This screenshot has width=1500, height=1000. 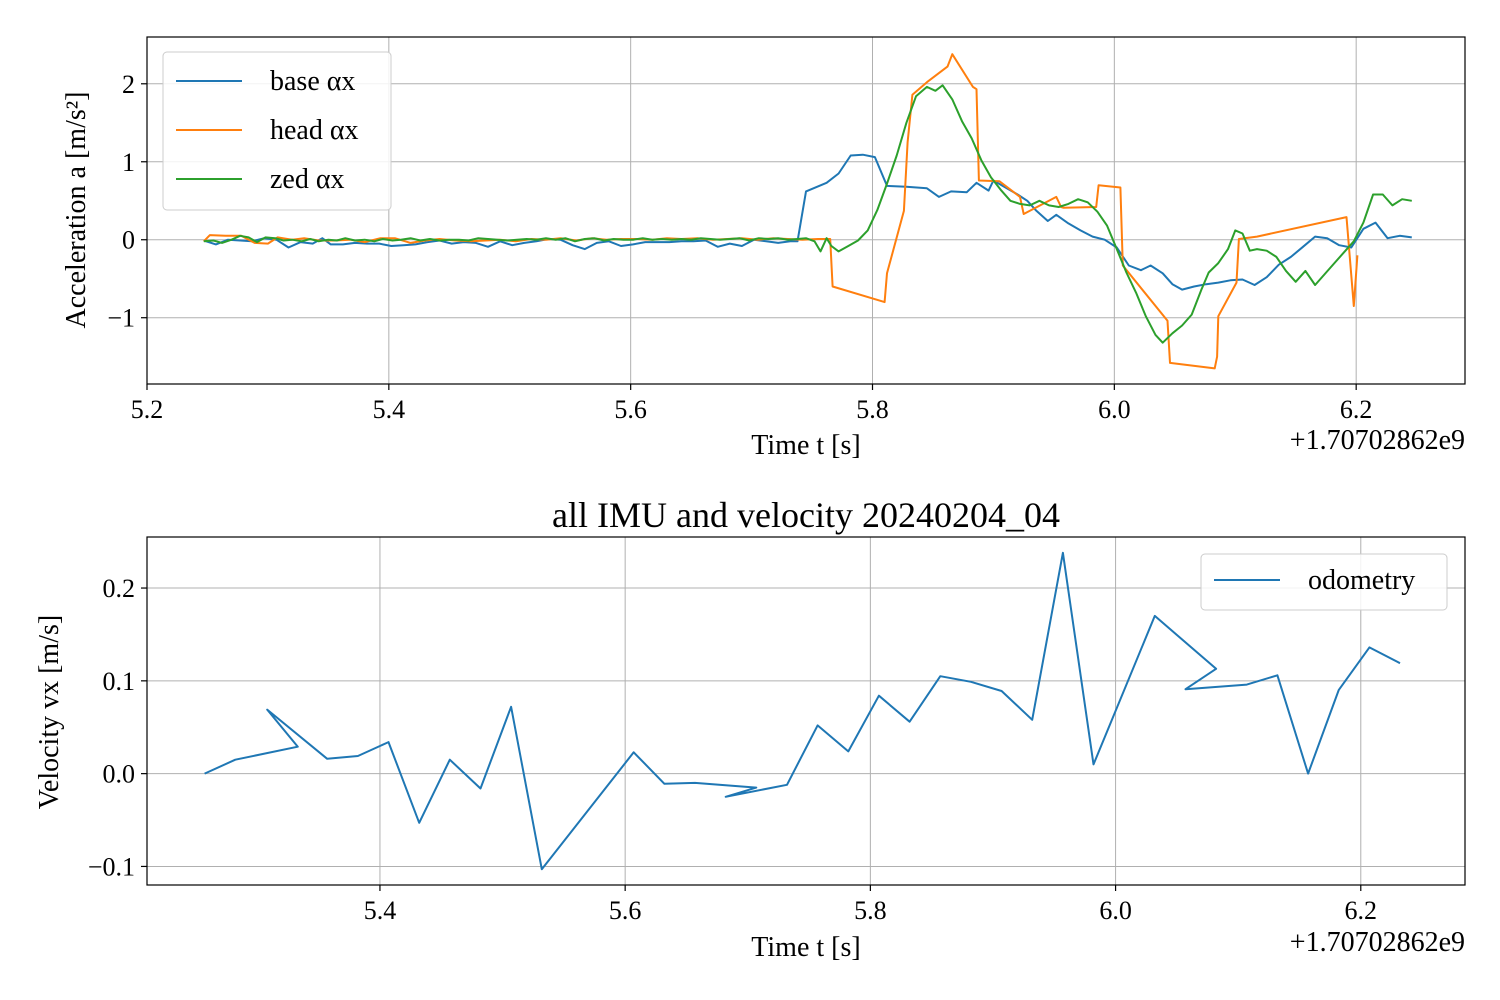 What do you see at coordinates (805, 947) in the screenshot?
I see `velocity-x-axis-label: Time t [s]` at bounding box center [805, 947].